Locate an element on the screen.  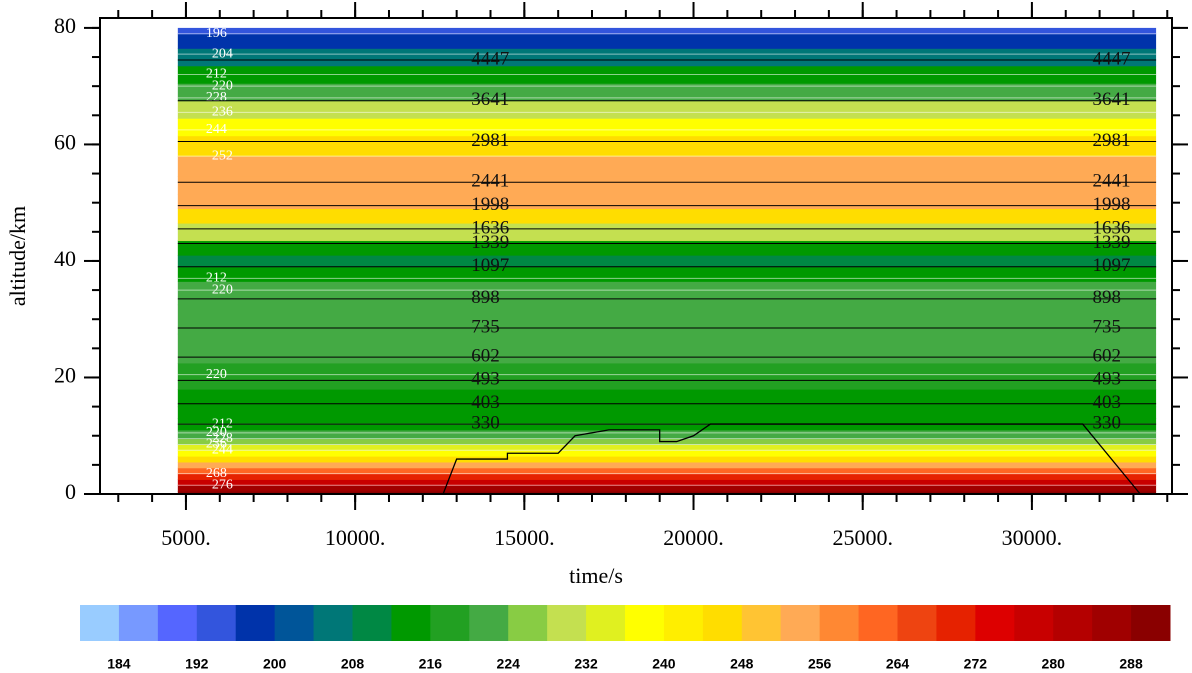
colorbar-tick-label: 232 is located at coordinates (586, 664).